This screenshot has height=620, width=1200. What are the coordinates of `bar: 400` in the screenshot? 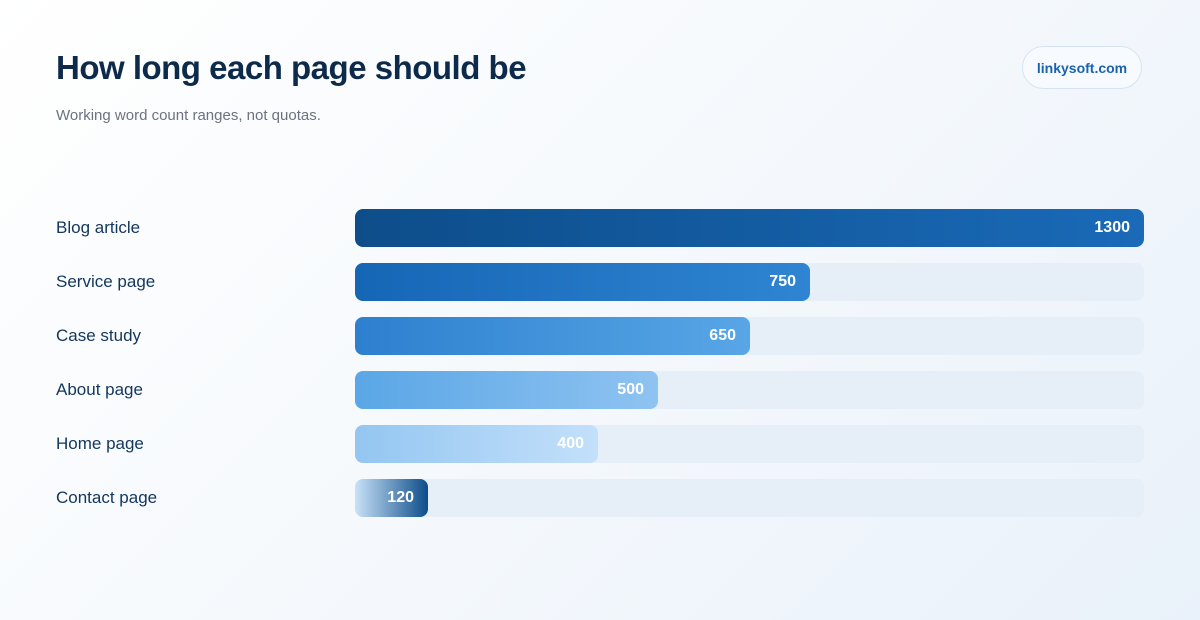 It's located at (476, 444).